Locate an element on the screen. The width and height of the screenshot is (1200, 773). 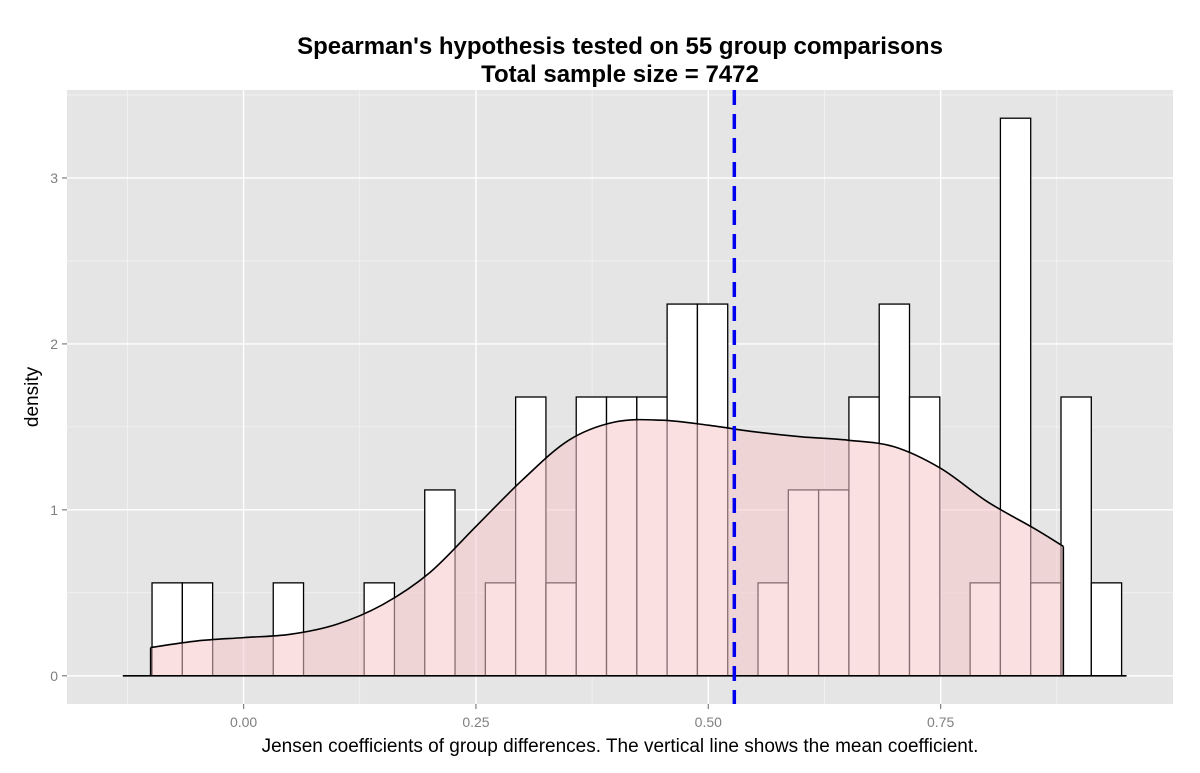
x-tick-label: 0.75 is located at coordinates (940, 722).